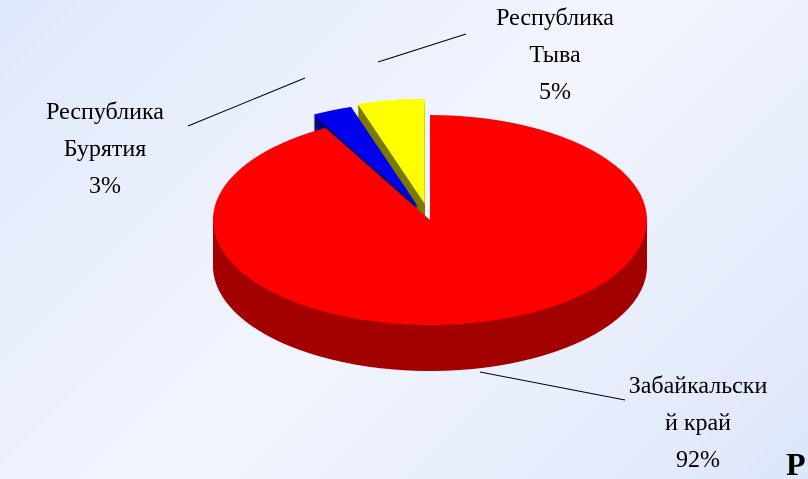 The image size is (808, 479). What do you see at coordinates (555, 36) in the screenshot?
I see `label-name: Республика Тыва` at bounding box center [555, 36].